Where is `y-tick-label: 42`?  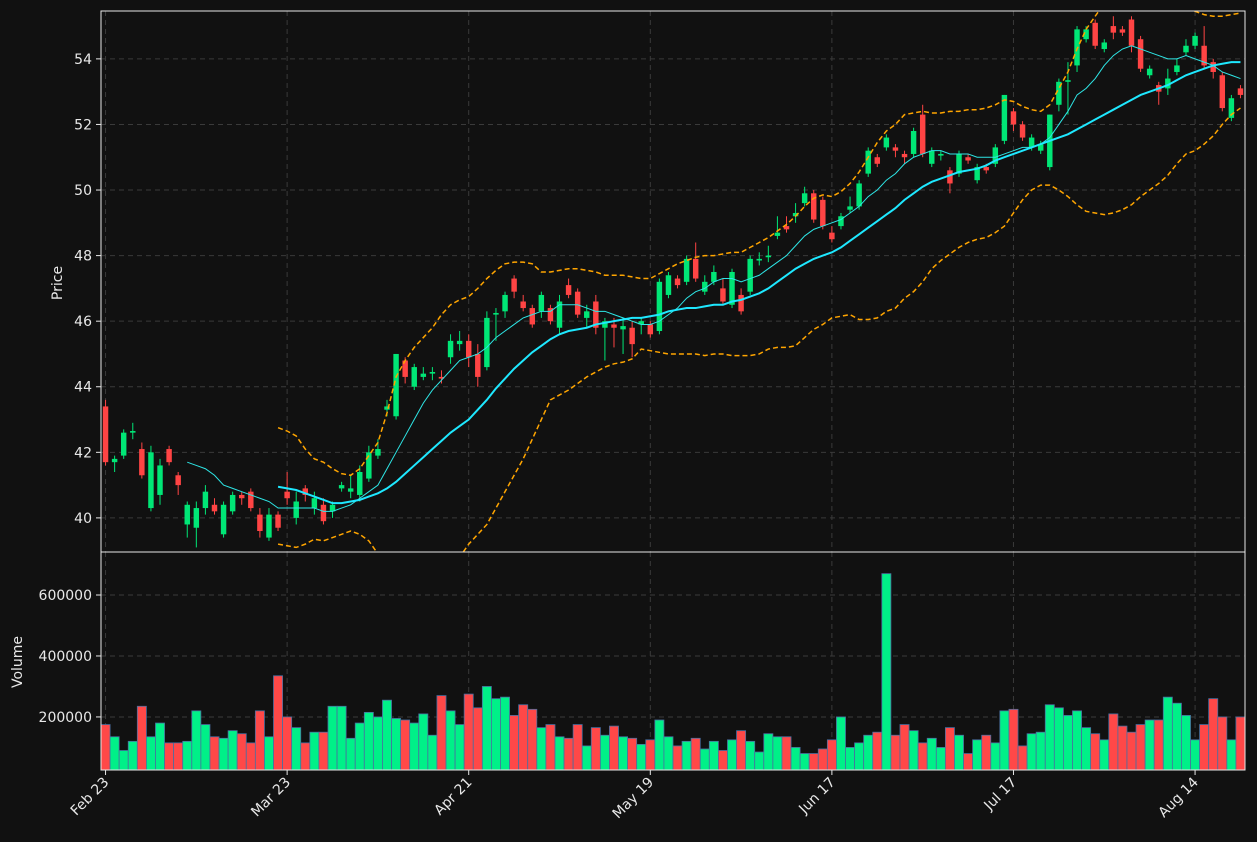
y-tick-label: 42 is located at coordinates (83, 453).